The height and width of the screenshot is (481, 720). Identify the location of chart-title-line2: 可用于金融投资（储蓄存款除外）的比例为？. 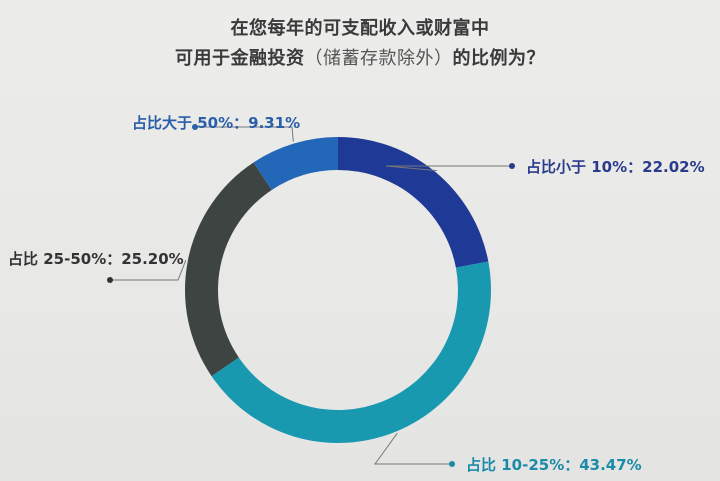
(360, 57).